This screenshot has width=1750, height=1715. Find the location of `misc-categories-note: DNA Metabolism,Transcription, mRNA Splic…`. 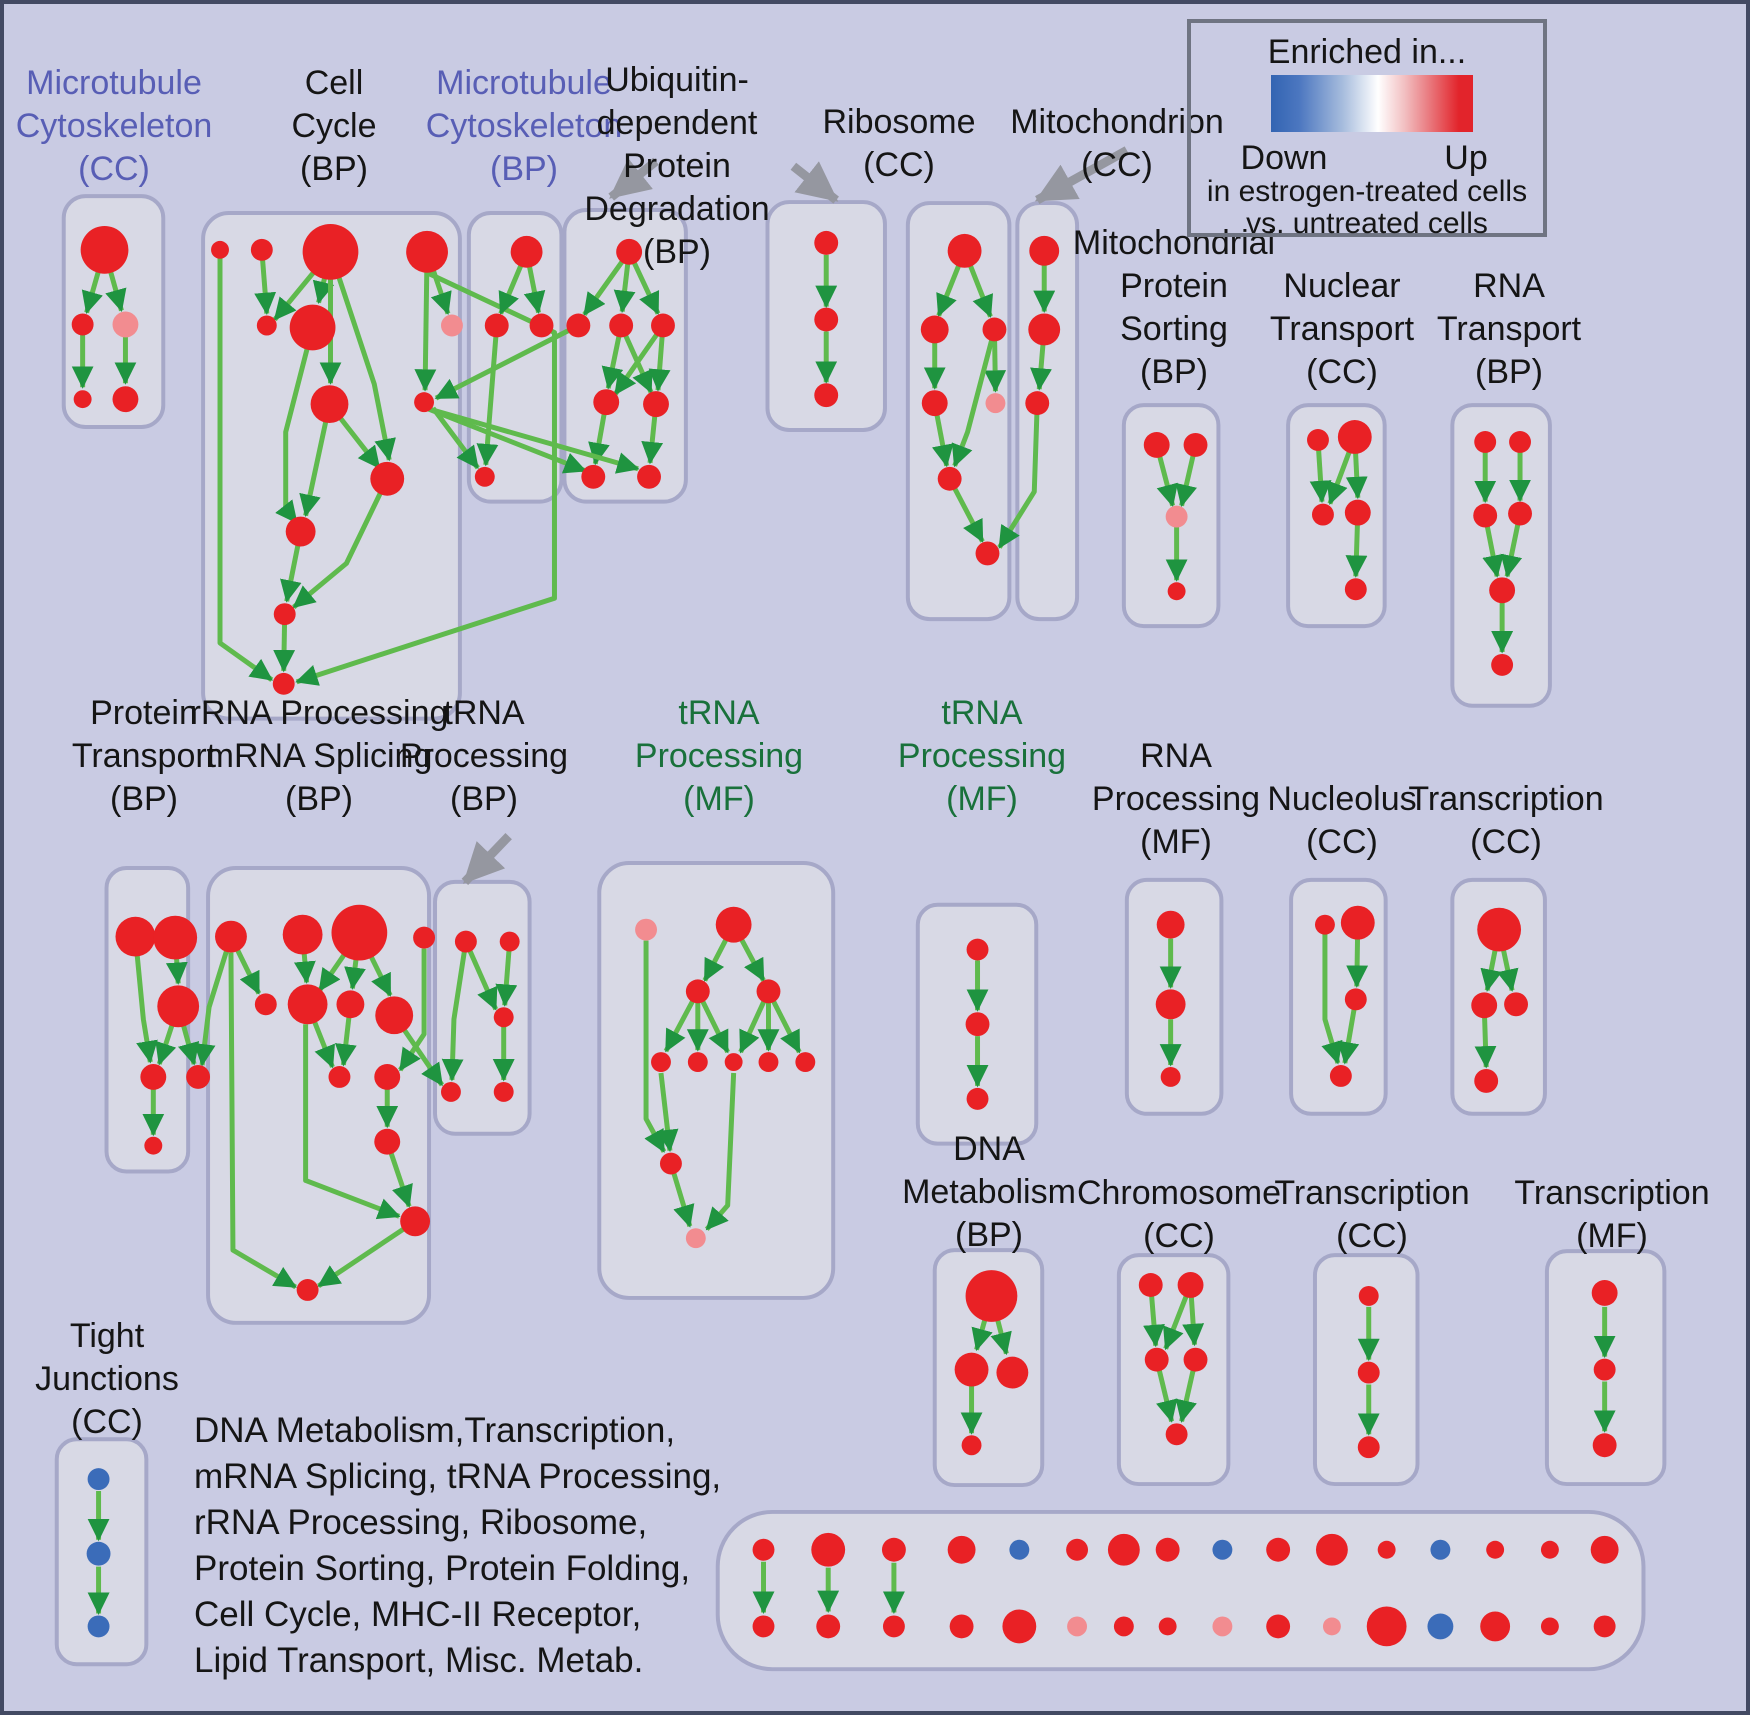

misc-categories-note: DNA Metabolism,Transcription, mRNA Splic… is located at coordinates (458, 1545).